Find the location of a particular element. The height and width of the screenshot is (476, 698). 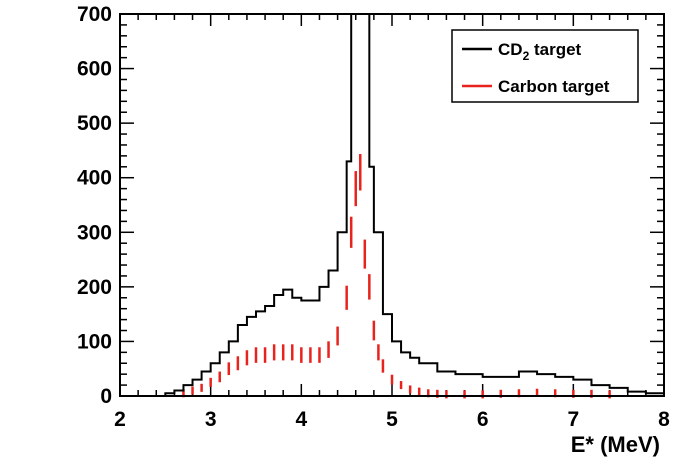

x-tick-label: 7 is located at coordinates (573, 419).